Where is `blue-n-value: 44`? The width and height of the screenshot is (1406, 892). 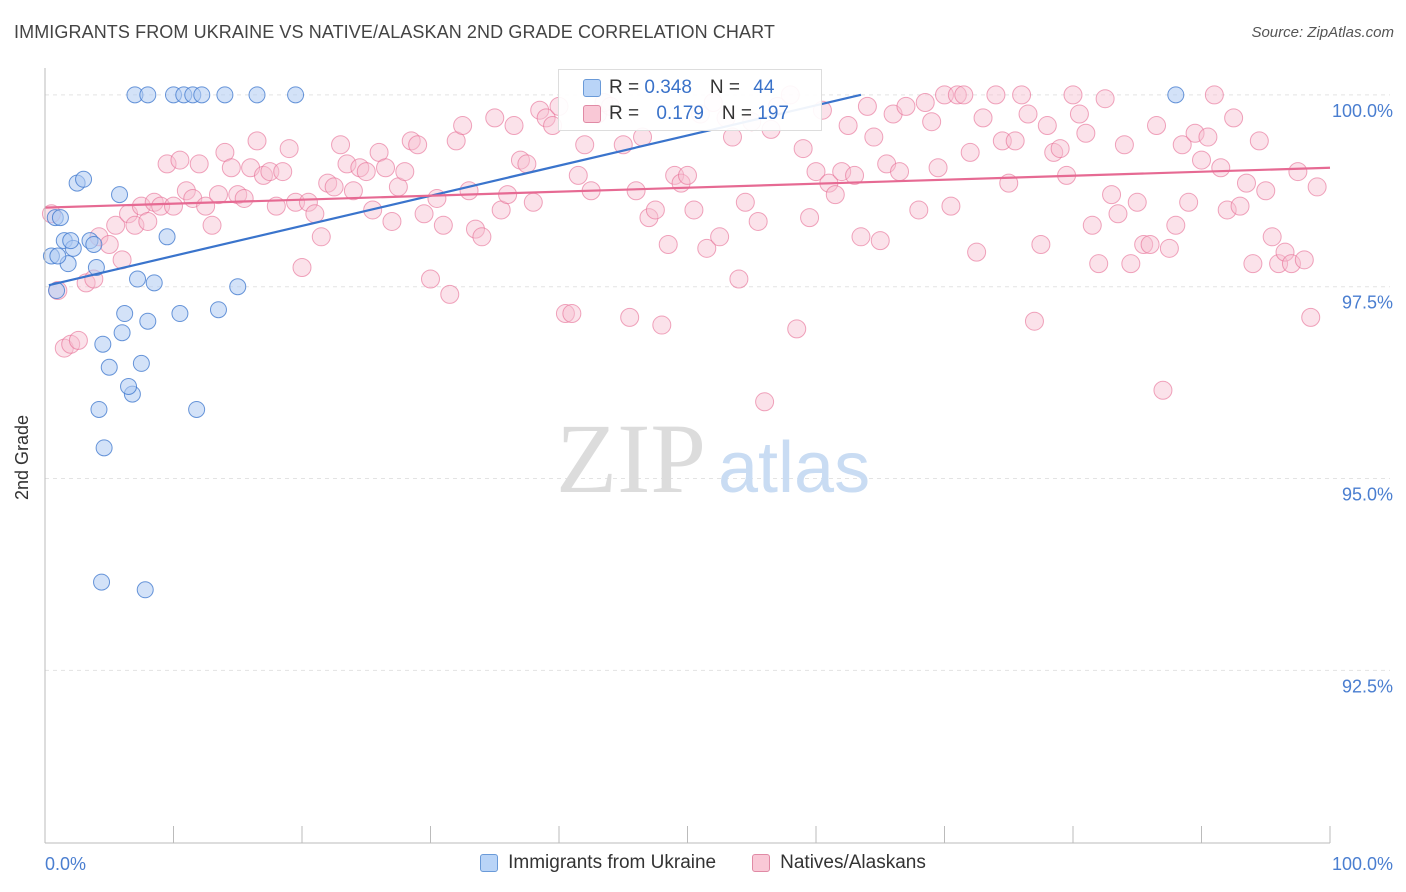 blue-n-value: 44 is located at coordinates (764, 87).